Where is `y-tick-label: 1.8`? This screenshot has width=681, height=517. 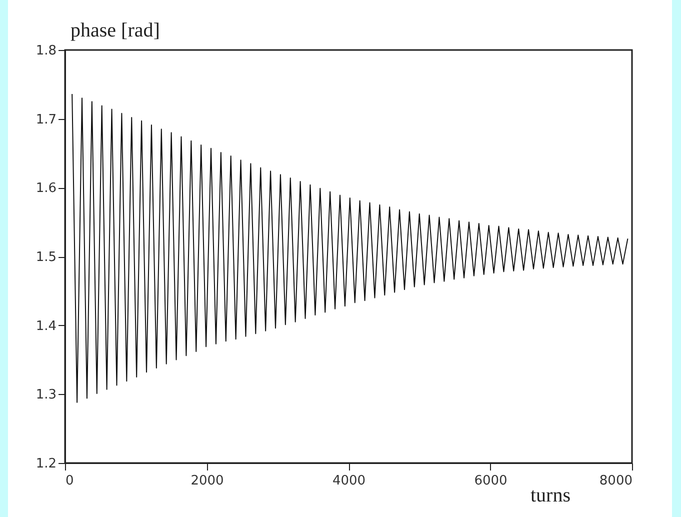
y-tick-label: 1.8 is located at coordinates (46, 51).